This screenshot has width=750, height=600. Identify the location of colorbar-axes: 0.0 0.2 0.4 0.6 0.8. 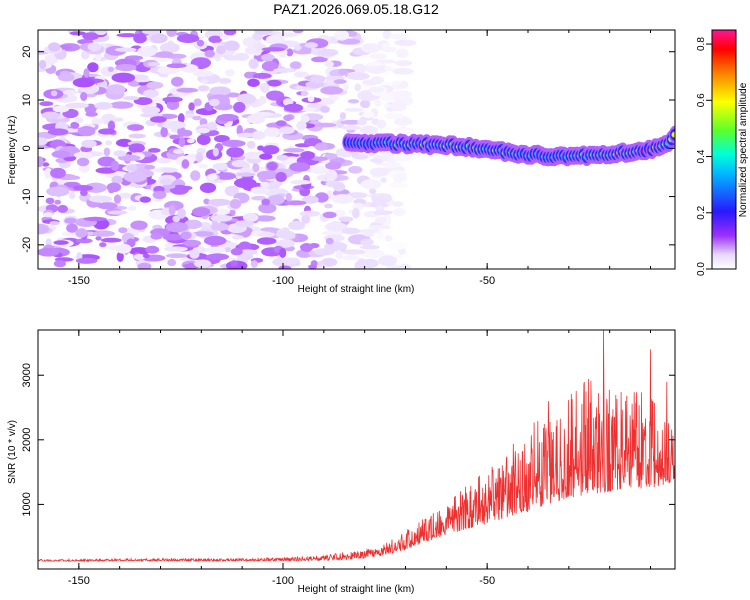
(704, 156).